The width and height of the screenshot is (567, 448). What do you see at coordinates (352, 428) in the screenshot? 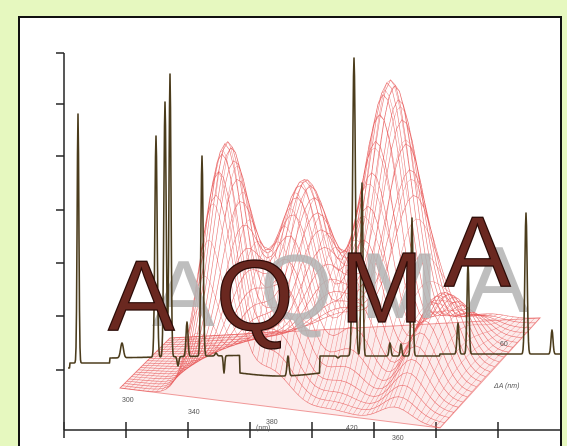
I see `surface-x-tick-4: 420` at bounding box center [352, 428].